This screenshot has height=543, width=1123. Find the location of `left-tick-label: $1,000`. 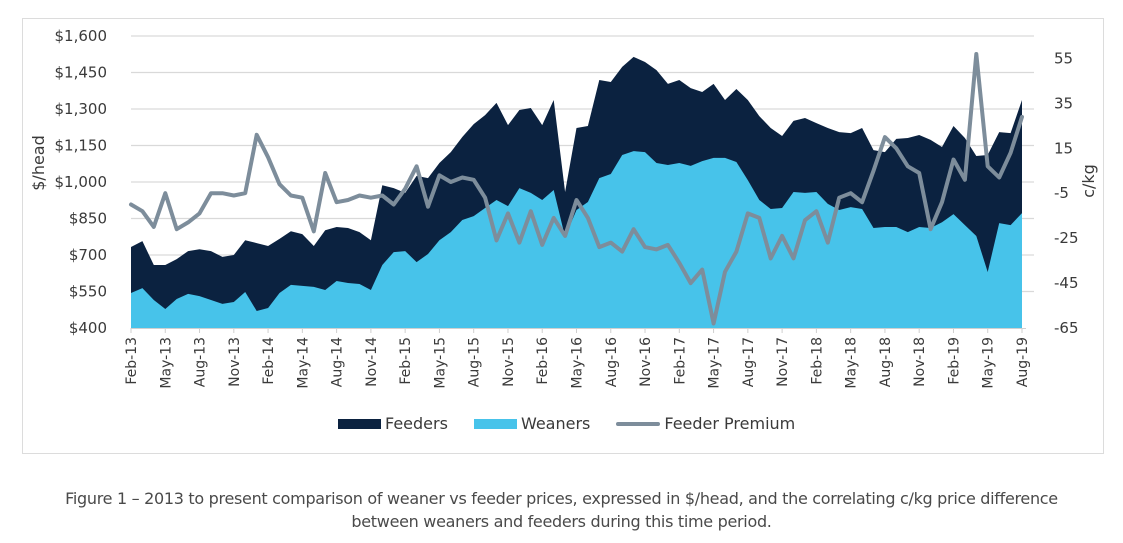

left-tick-label: $1,000 is located at coordinates (81, 182).